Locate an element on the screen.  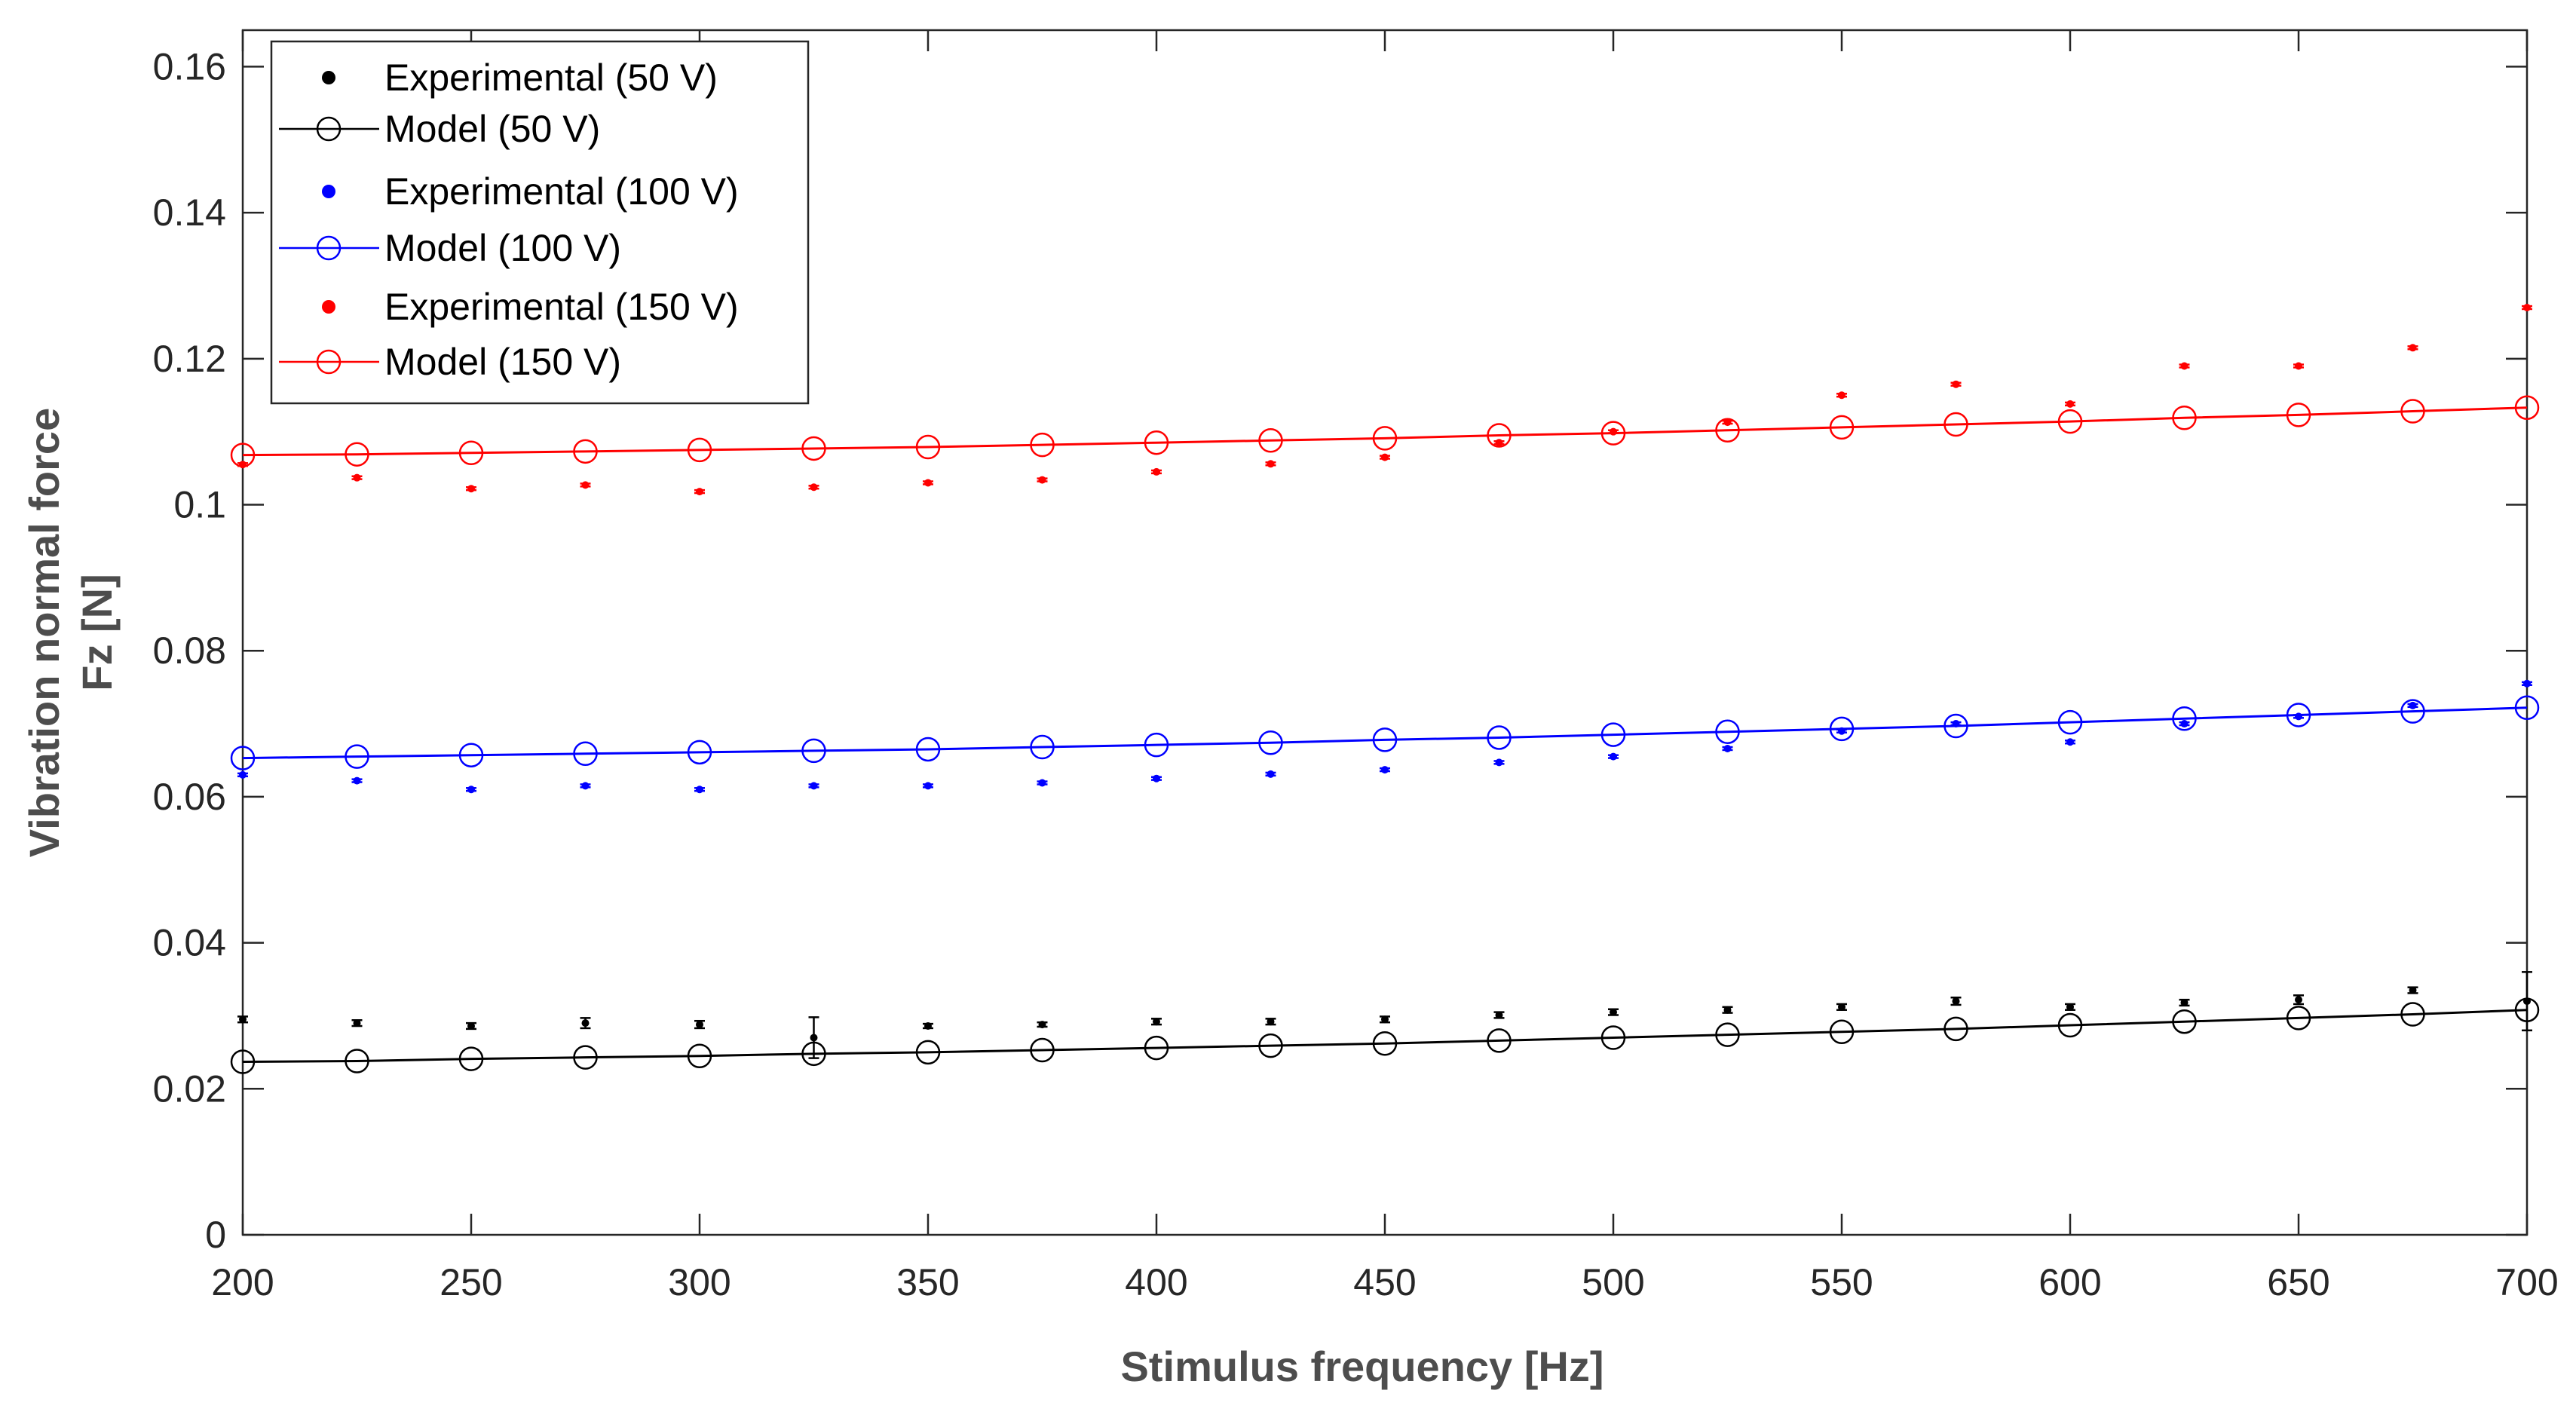
legend-marker-experimental-150v is located at coordinates (328, 307).